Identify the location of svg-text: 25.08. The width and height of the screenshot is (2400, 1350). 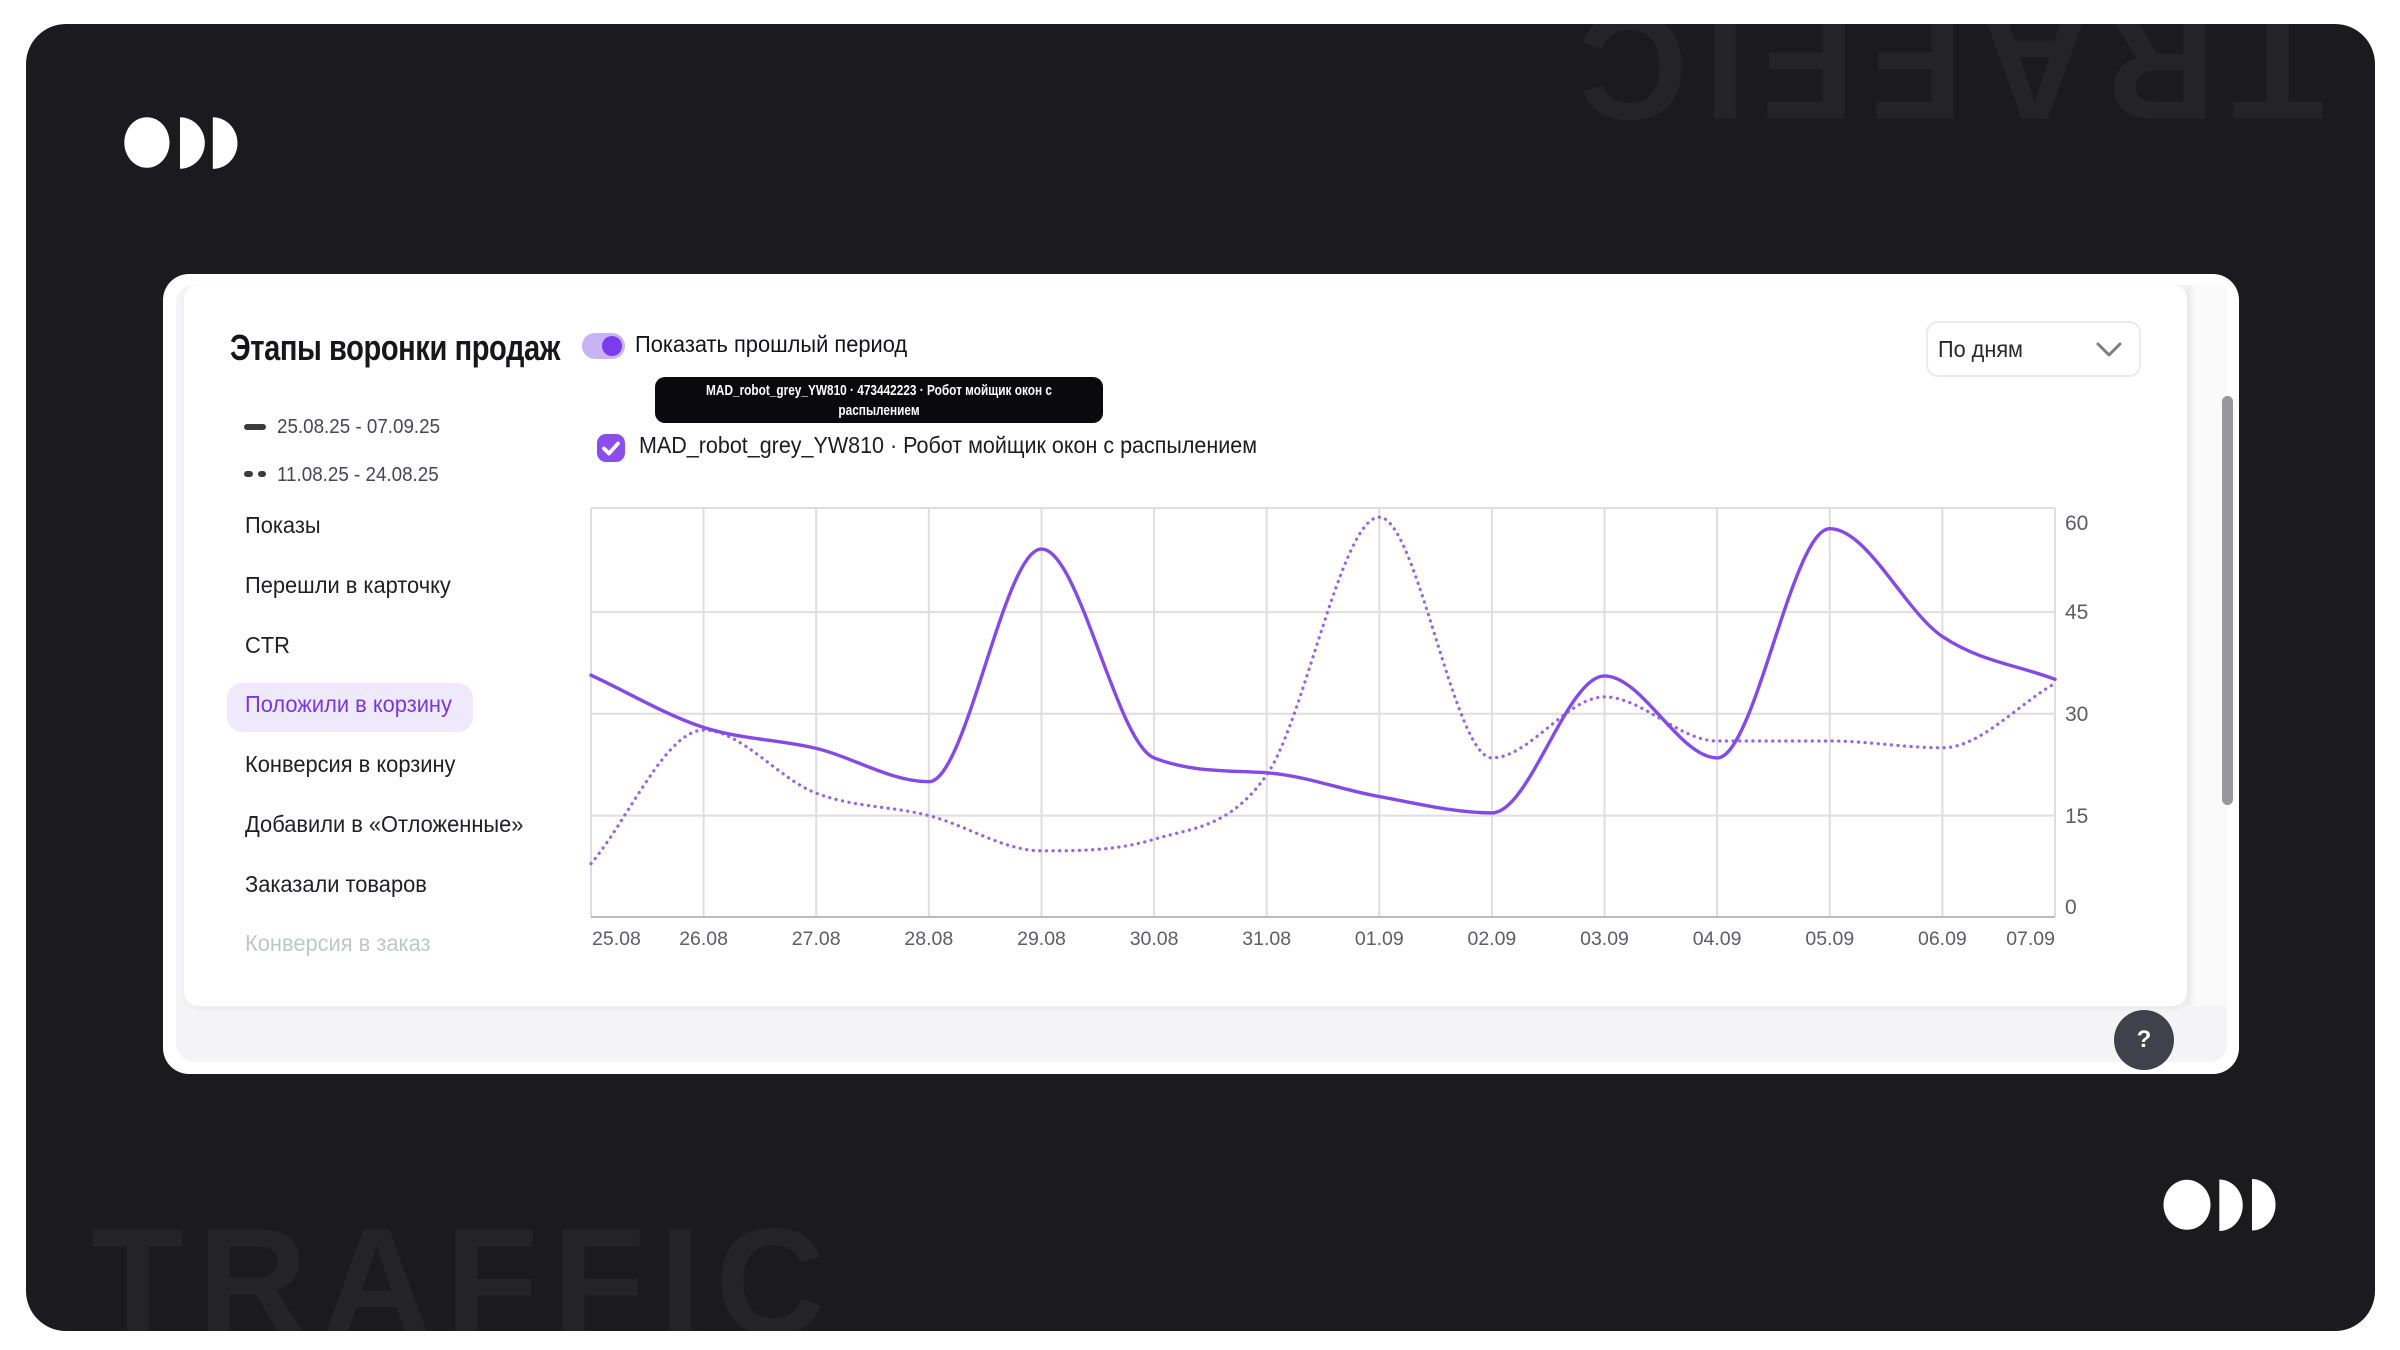
(616, 939).